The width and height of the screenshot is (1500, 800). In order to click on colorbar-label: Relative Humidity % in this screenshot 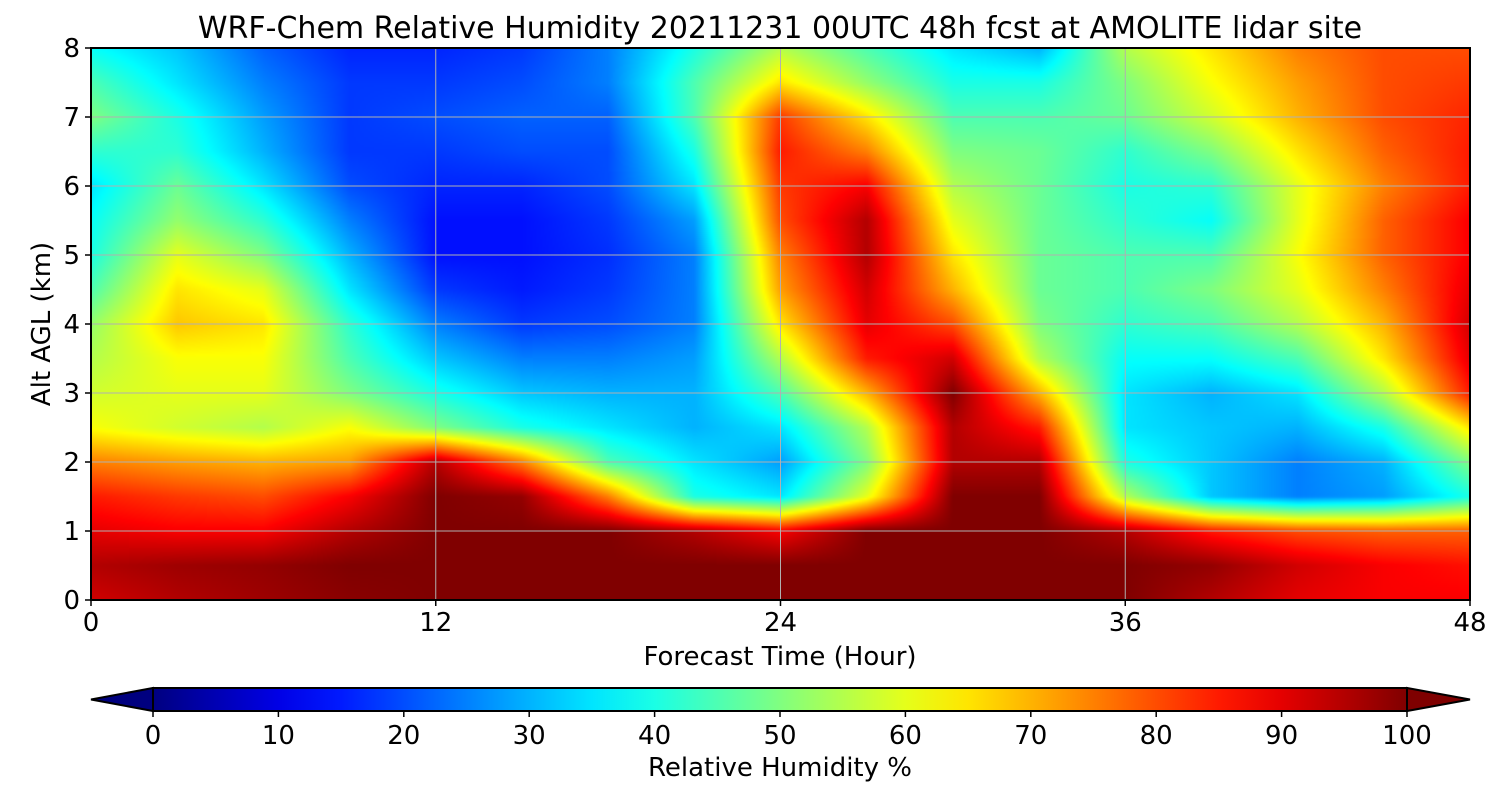, I will do `click(780, 768)`.